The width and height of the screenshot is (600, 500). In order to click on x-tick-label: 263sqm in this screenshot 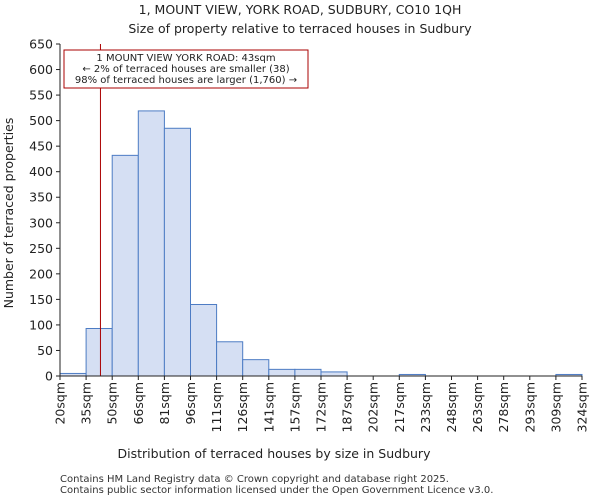, I will do `click(477, 407)`.